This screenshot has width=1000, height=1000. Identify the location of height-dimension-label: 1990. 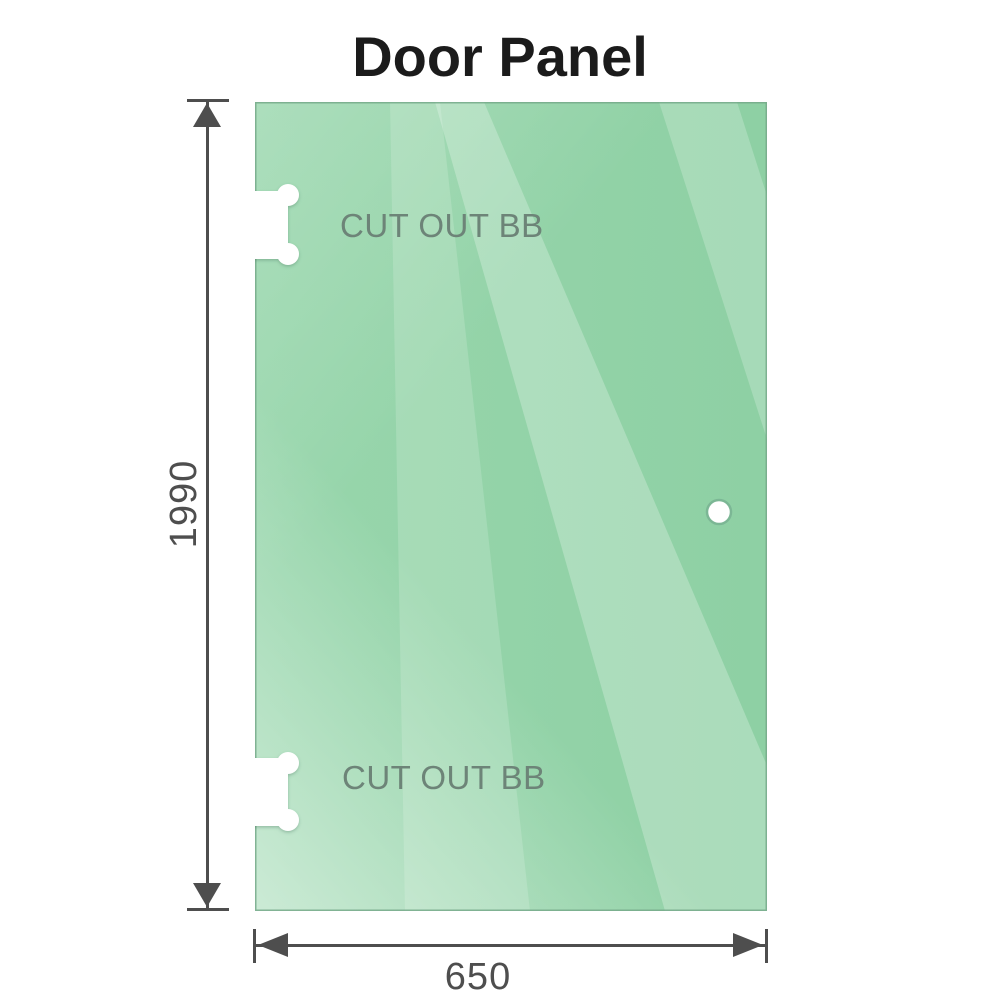
(184, 504).